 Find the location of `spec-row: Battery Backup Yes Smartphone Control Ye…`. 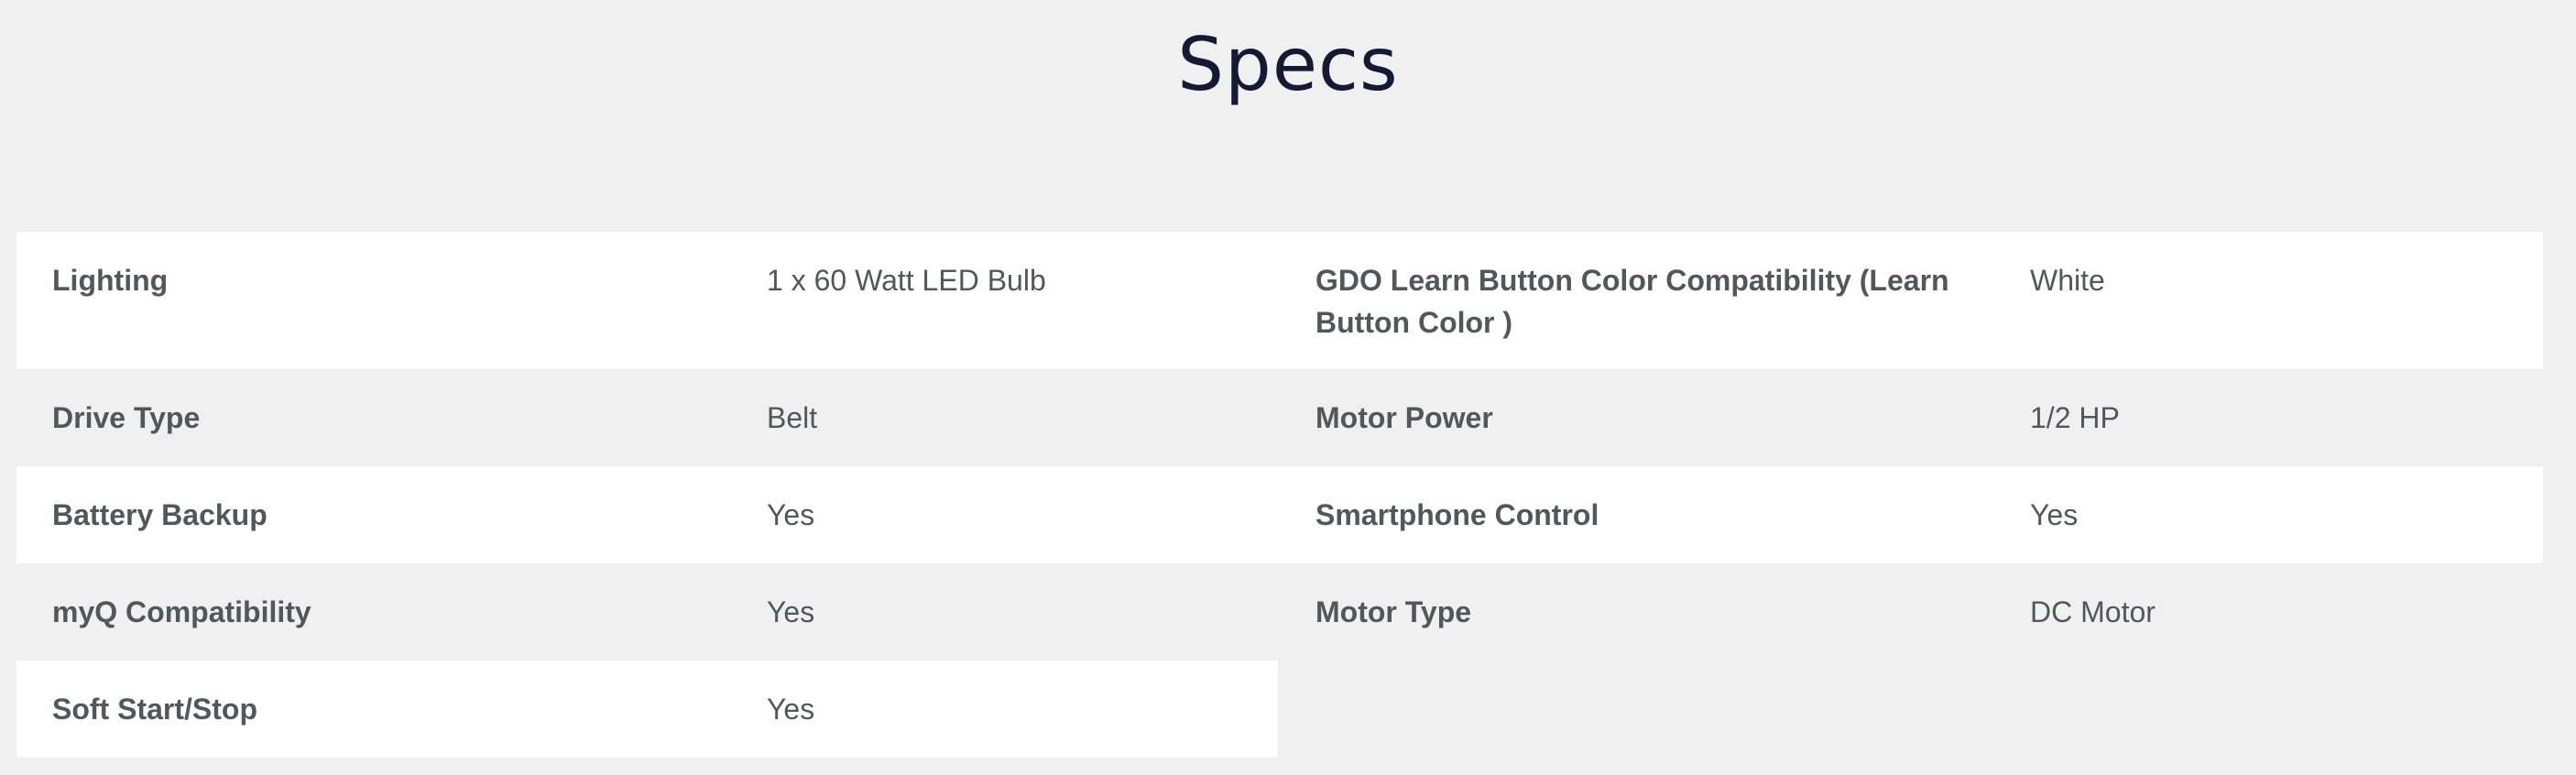

spec-row: Battery Backup Yes Smartphone Control Ye… is located at coordinates (1280, 514).